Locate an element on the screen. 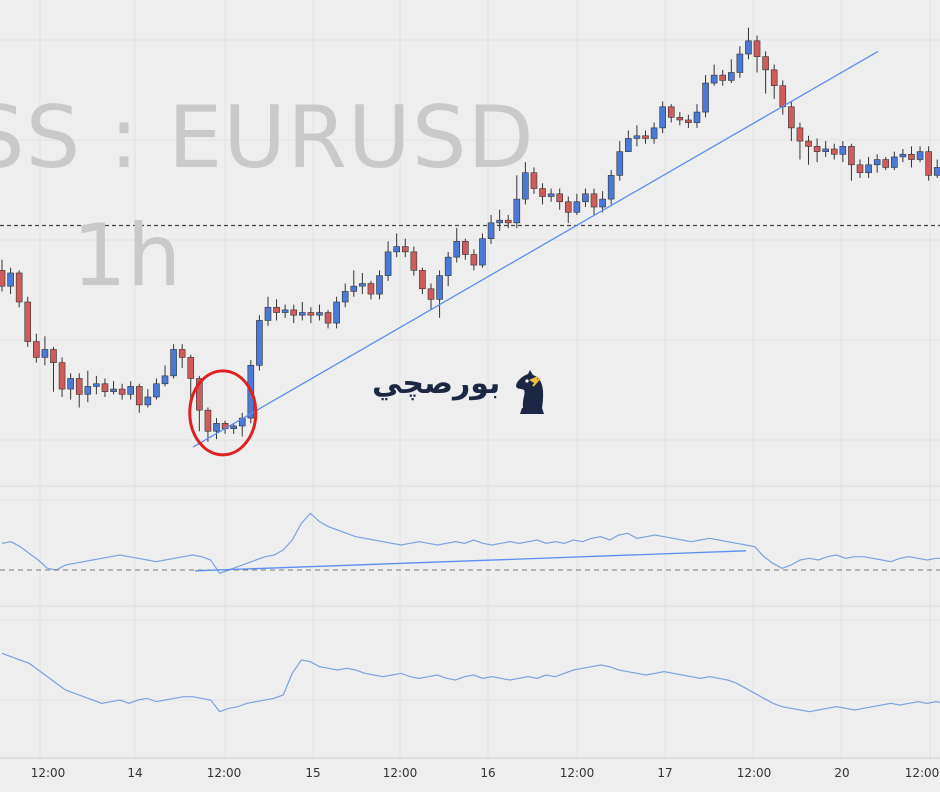  watermark-symbol: SS : EURUSD is located at coordinates (267, 138).